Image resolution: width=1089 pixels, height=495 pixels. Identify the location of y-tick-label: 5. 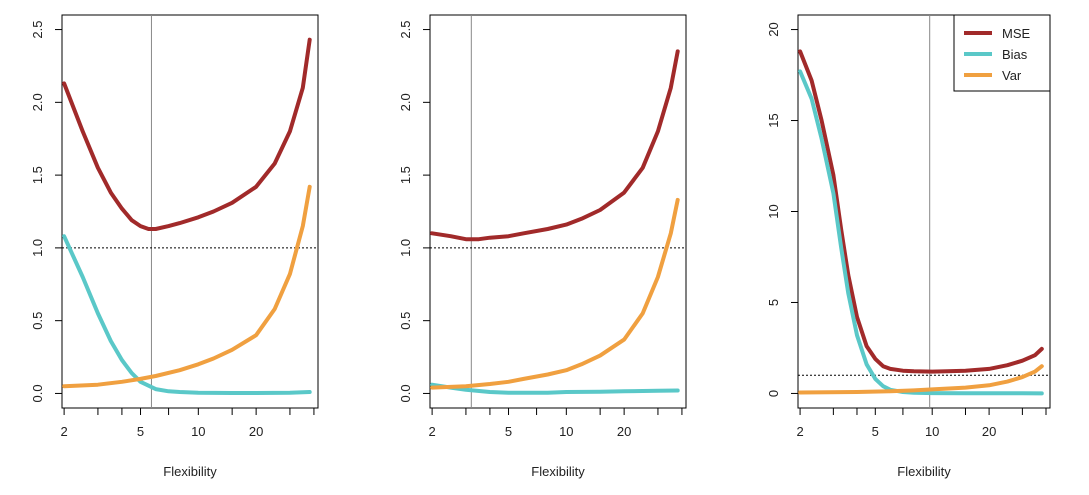
(773, 302).